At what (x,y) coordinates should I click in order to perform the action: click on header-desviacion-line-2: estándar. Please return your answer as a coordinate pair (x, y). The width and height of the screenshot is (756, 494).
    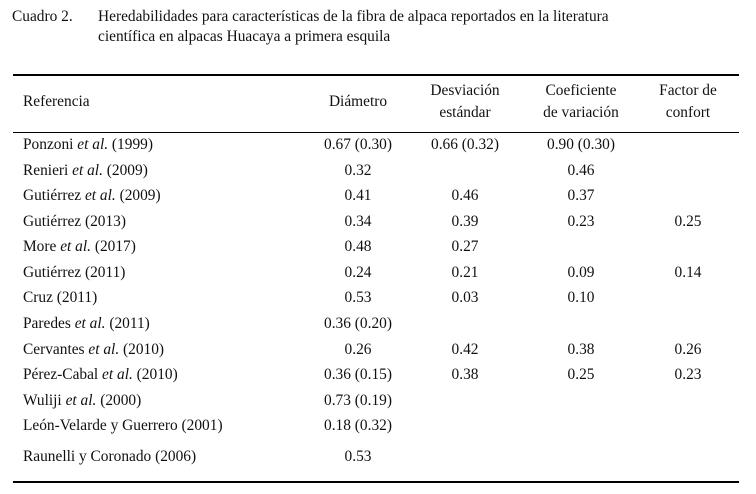
    Looking at the image, I should click on (465, 112).